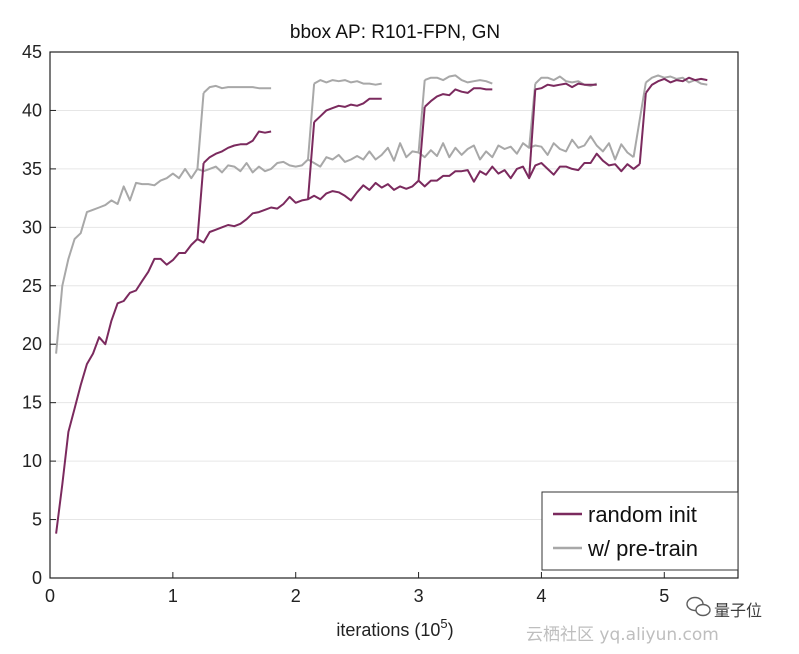  I want to click on y-tick-label: 30, so click(32, 227).